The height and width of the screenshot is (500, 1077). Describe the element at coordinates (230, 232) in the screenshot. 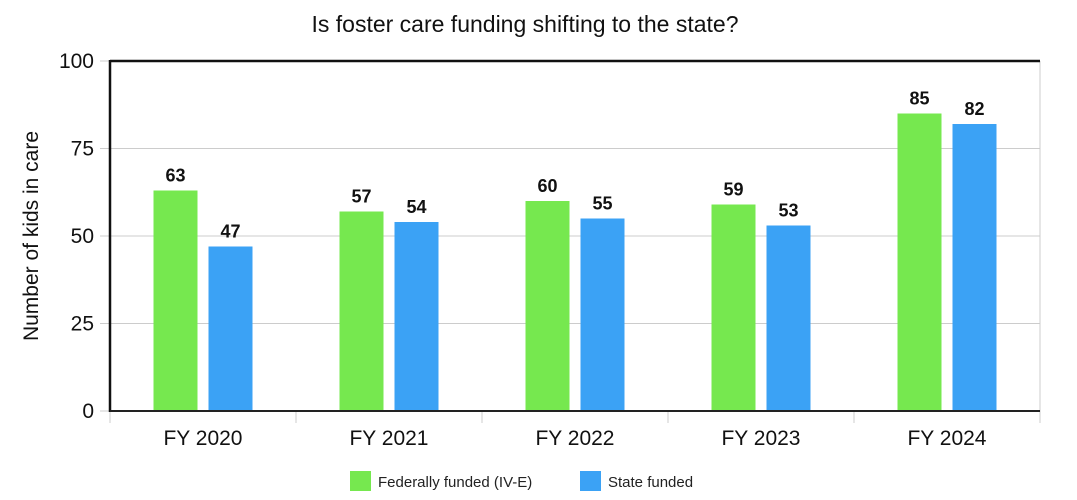

I see `data-label: 47` at that location.